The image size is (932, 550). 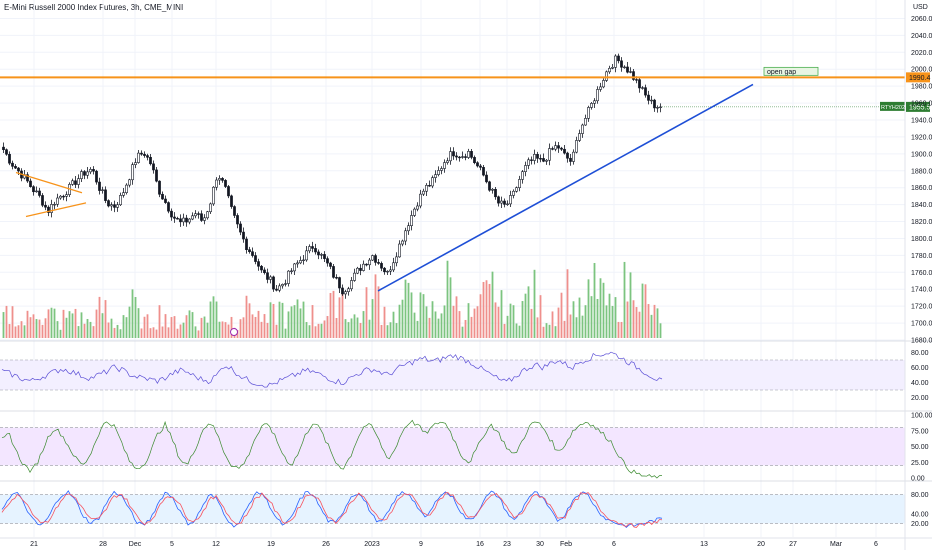 I want to click on time-tick-label: 26, so click(x=326, y=544).